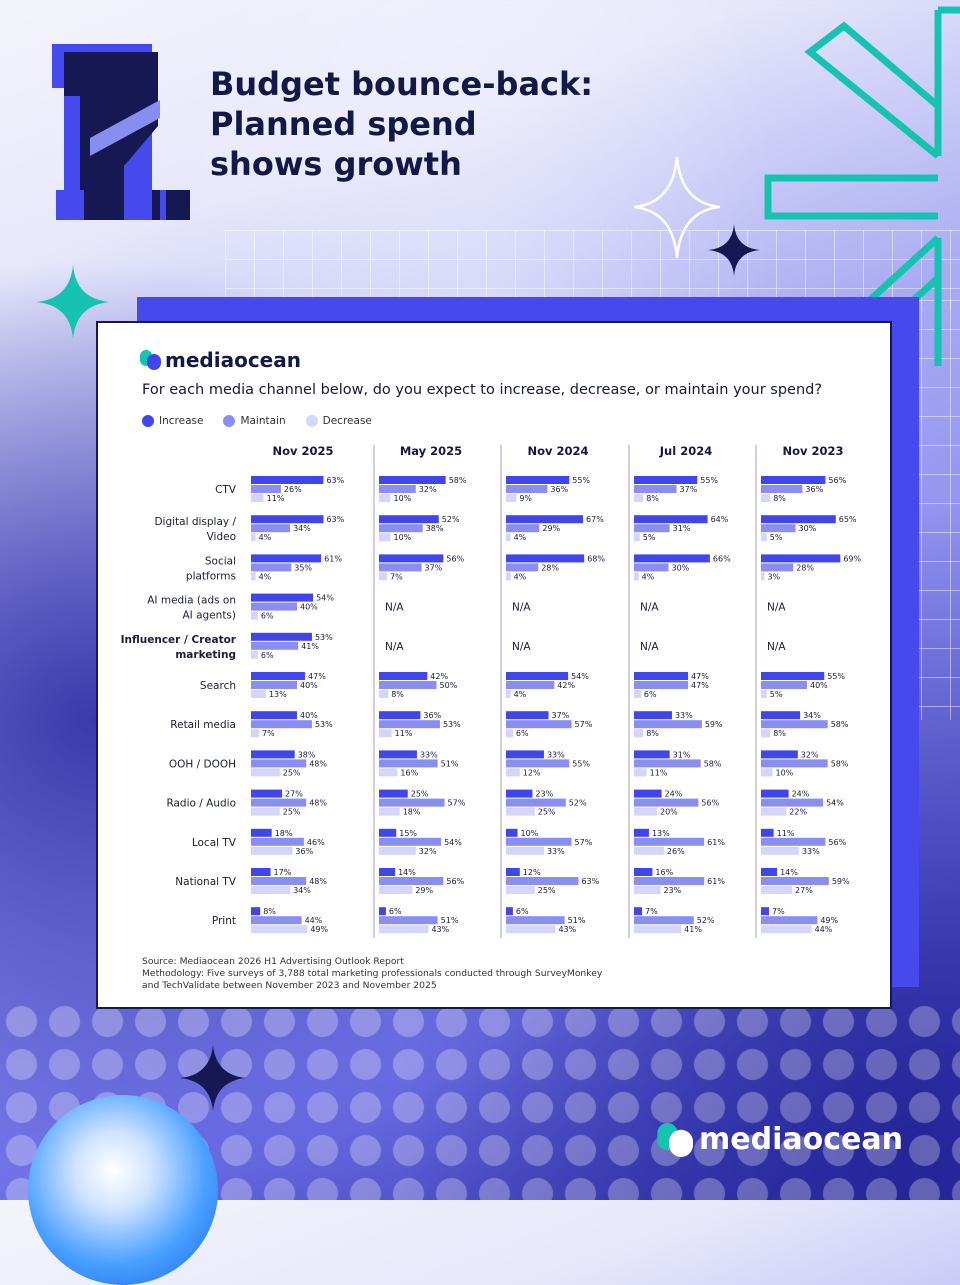 This screenshot has width=960, height=1285. I want to click on data-label-maintain: 44%, so click(314, 920).